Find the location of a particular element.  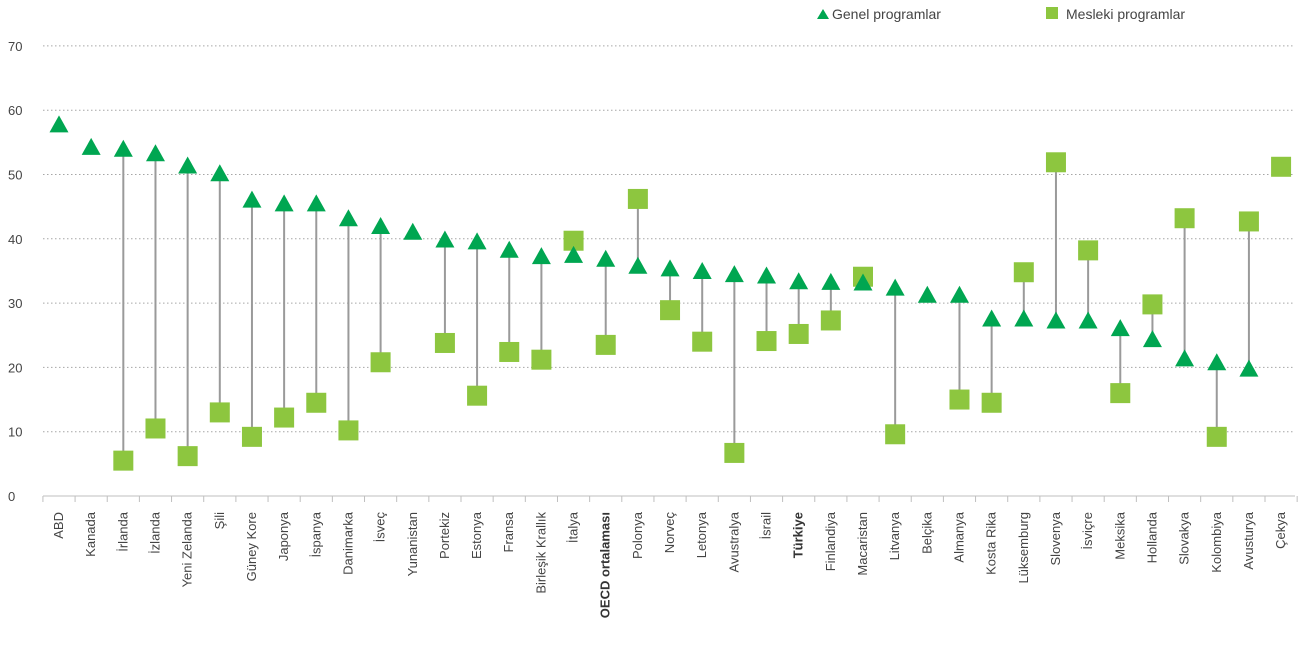

x-category-label: İtalya is located at coordinates (573, 527).